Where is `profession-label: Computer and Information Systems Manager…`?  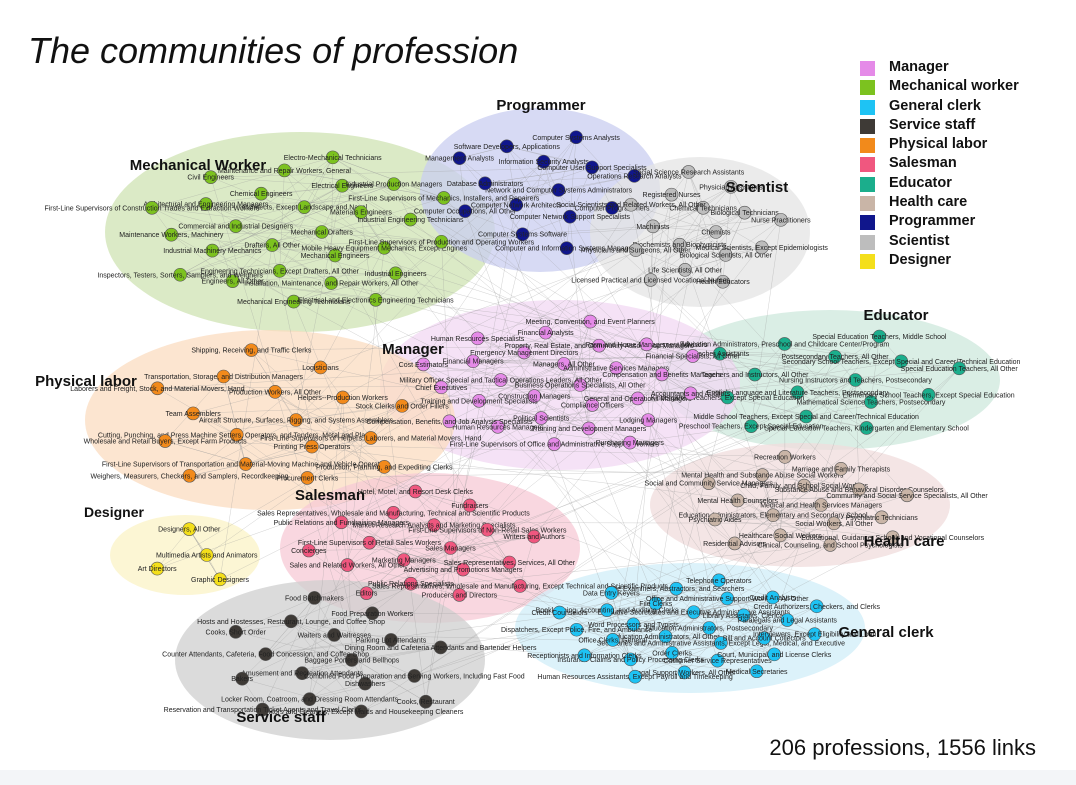 profession-label: Computer and Information Systems Manager… is located at coordinates (567, 249).